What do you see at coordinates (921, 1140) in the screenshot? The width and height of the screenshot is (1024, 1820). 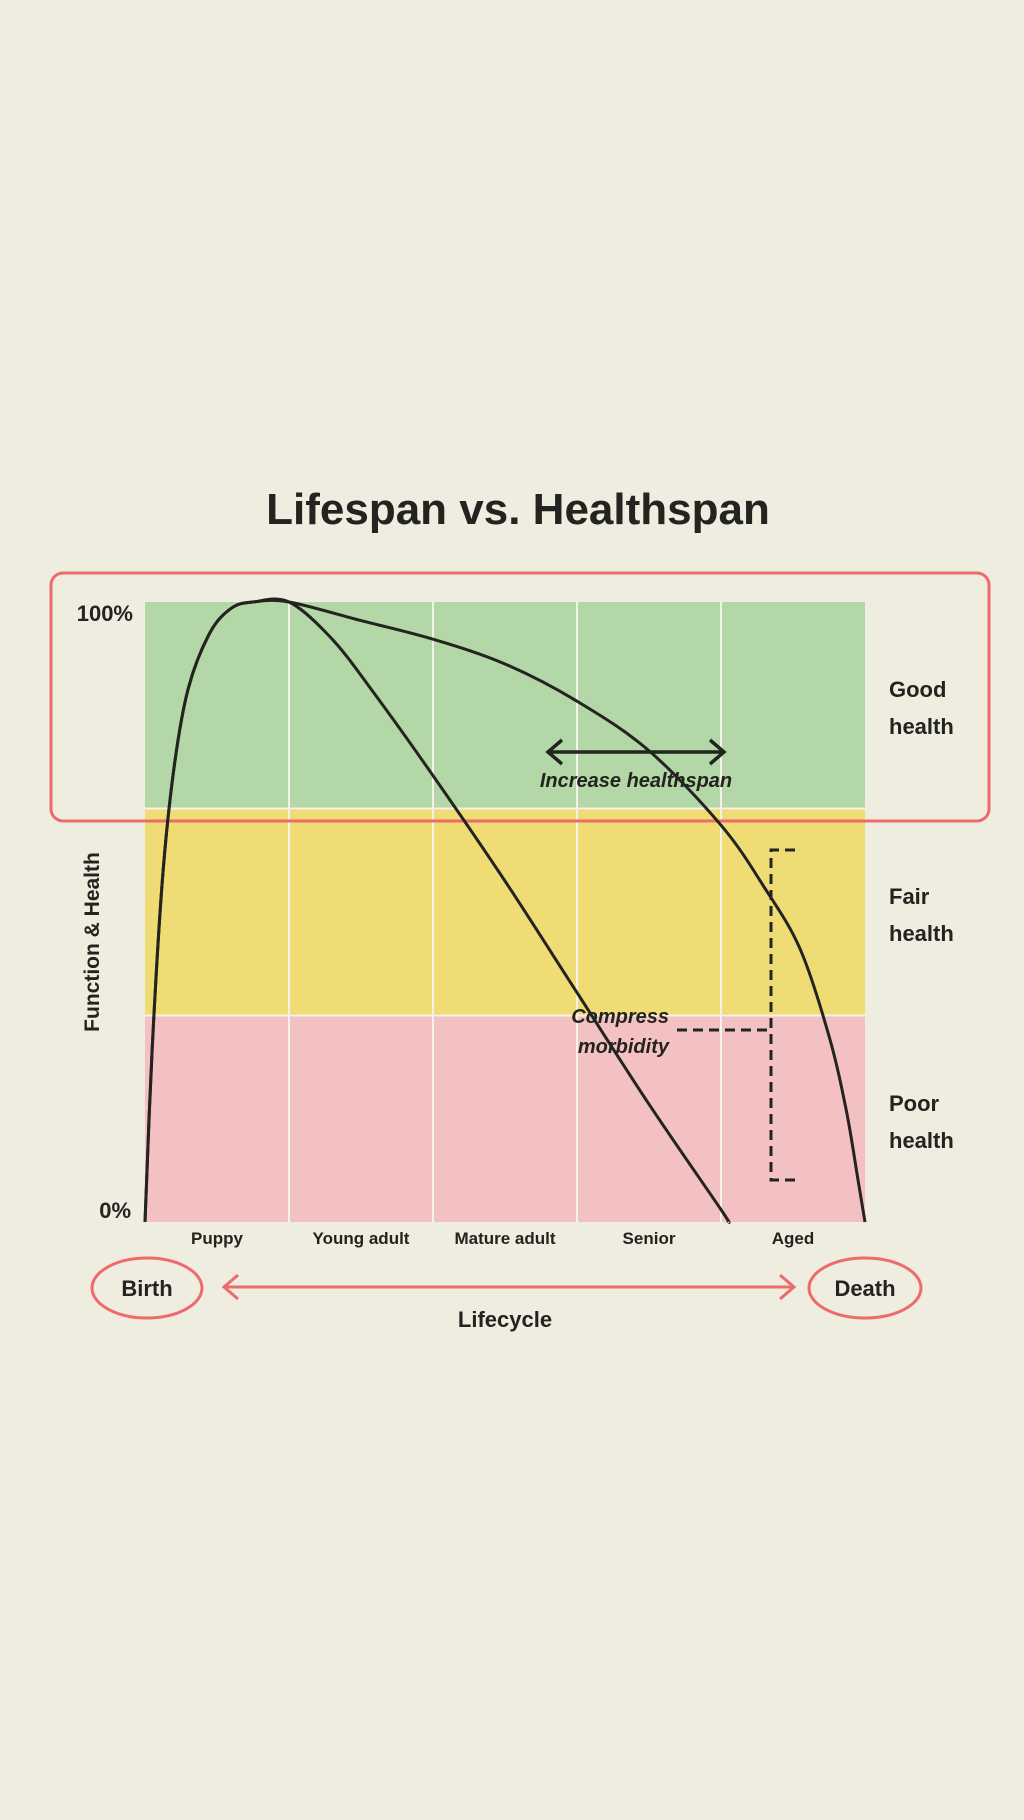 I see `zone-label-2-1: health` at bounding box center [921, 1140].